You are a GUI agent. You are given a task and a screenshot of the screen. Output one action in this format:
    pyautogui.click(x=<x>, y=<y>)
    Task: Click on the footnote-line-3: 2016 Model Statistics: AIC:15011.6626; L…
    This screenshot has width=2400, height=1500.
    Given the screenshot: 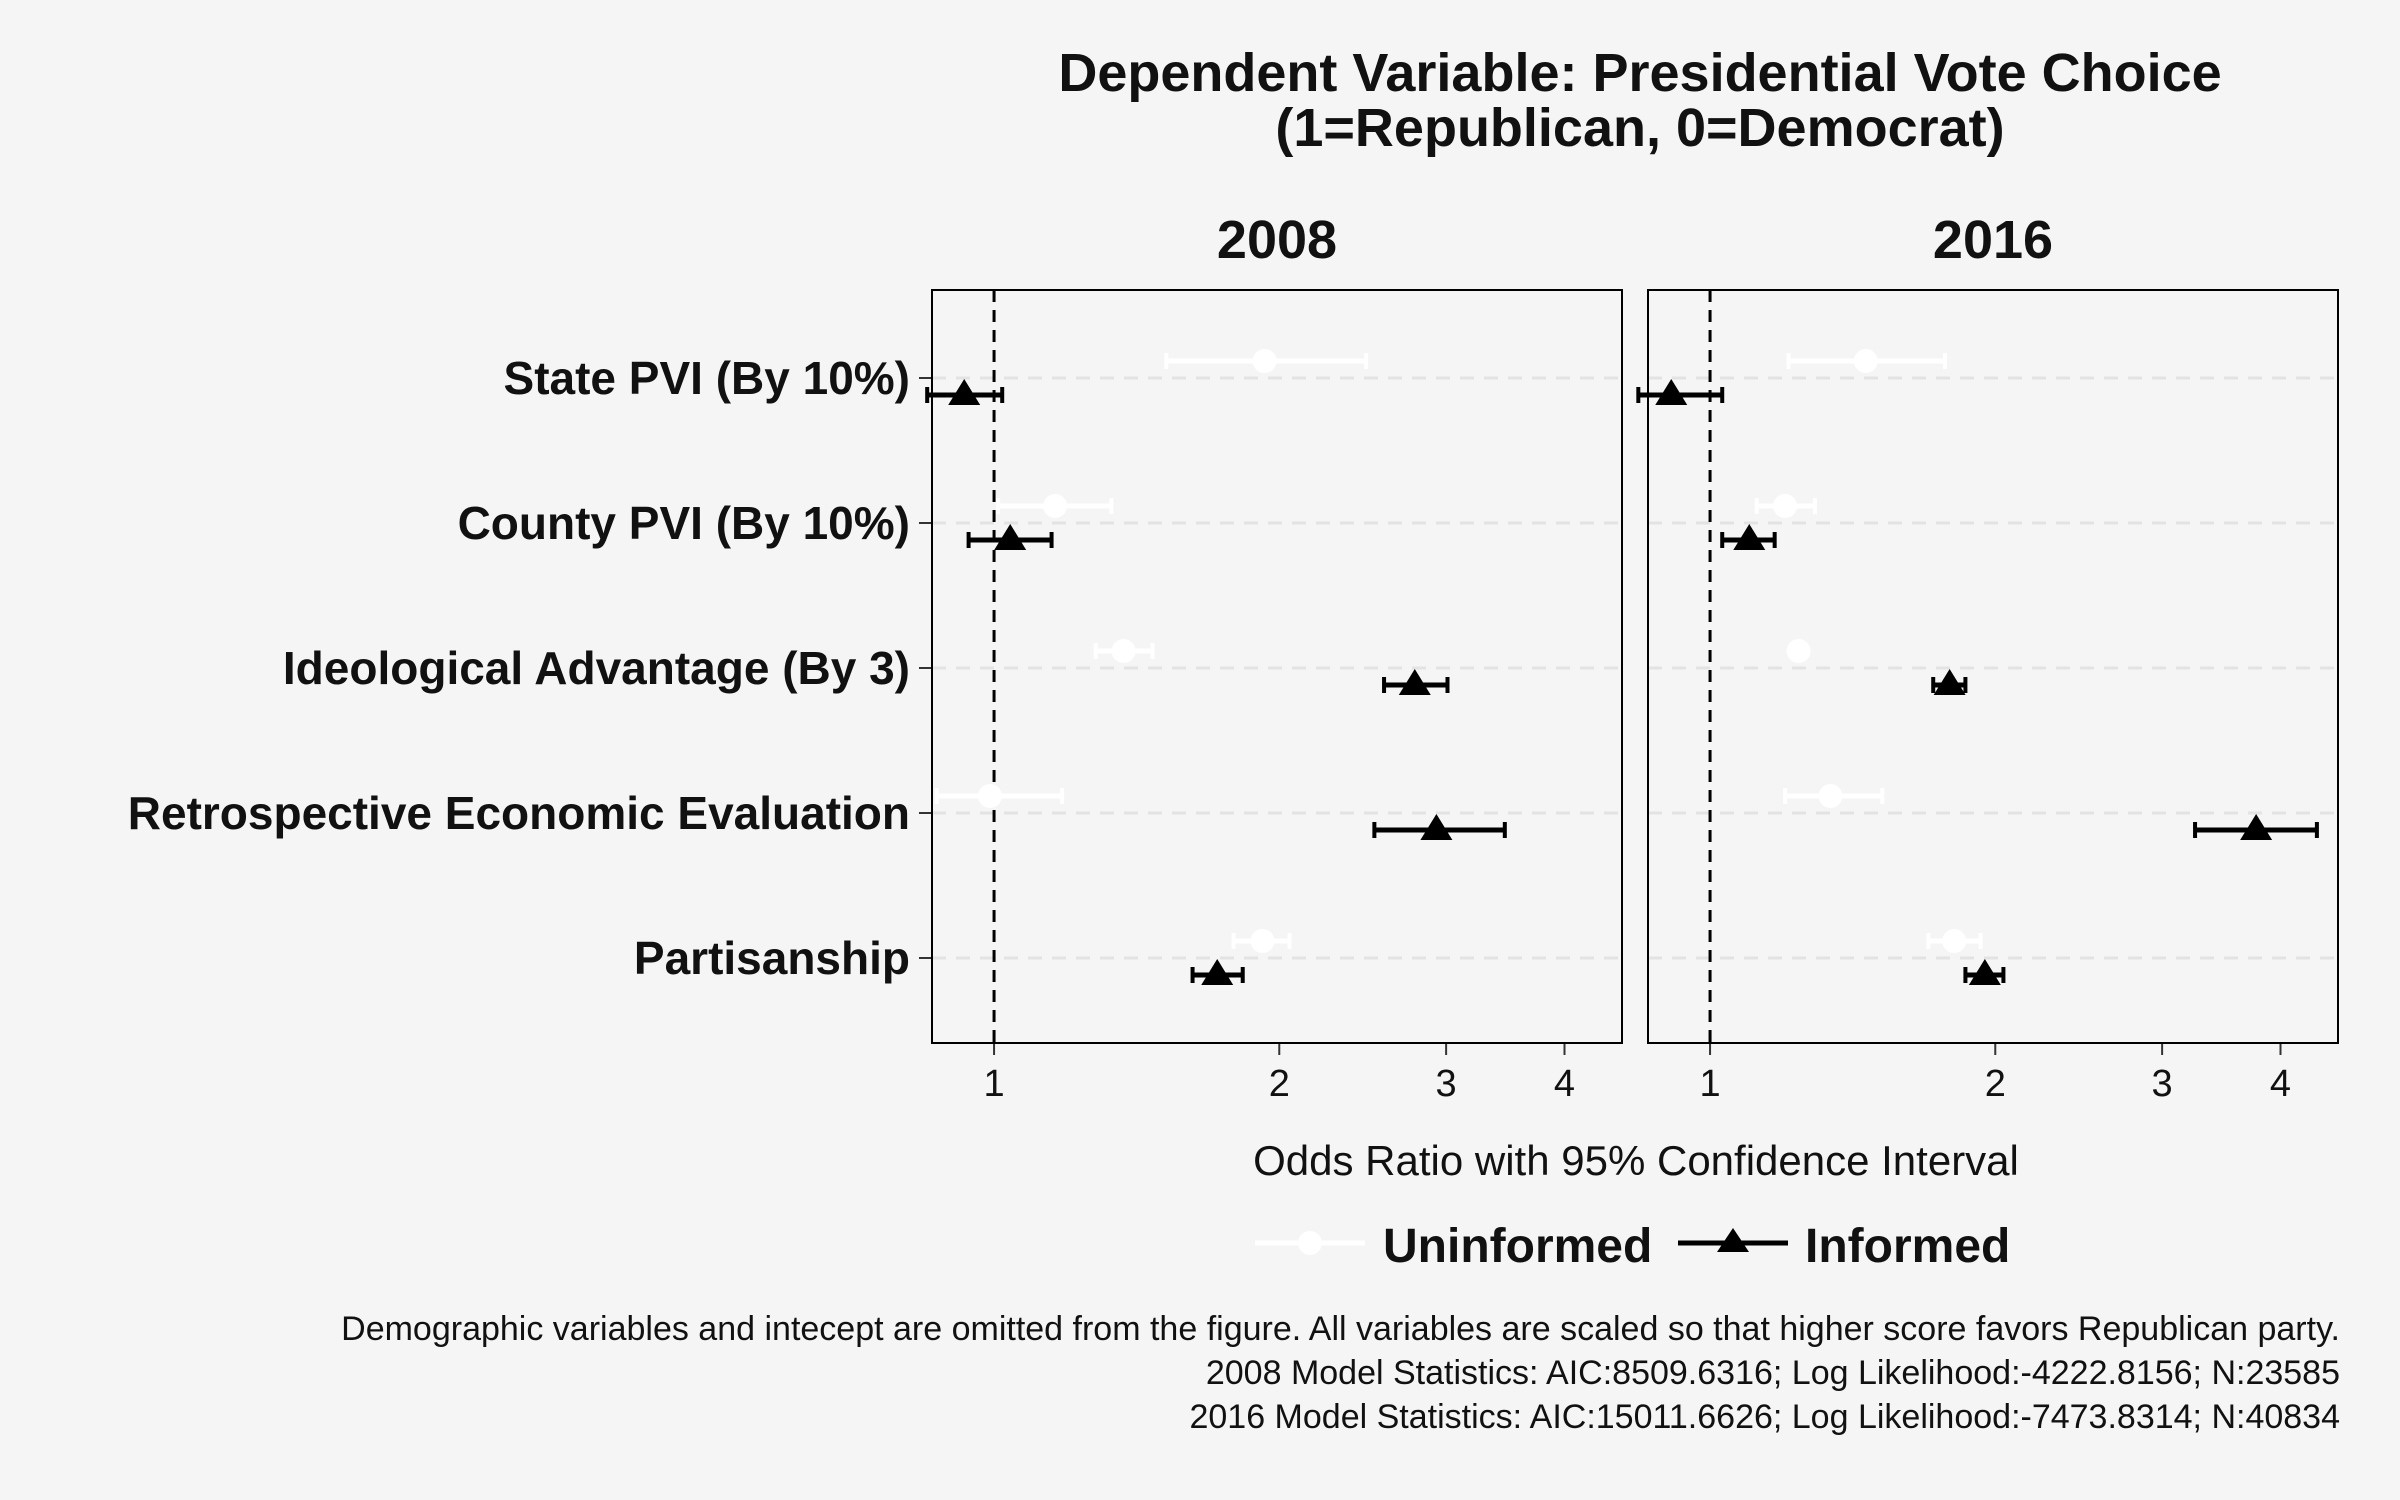 What is the action you would take?
    pyautogui.click(x=1764, y=1417)
    